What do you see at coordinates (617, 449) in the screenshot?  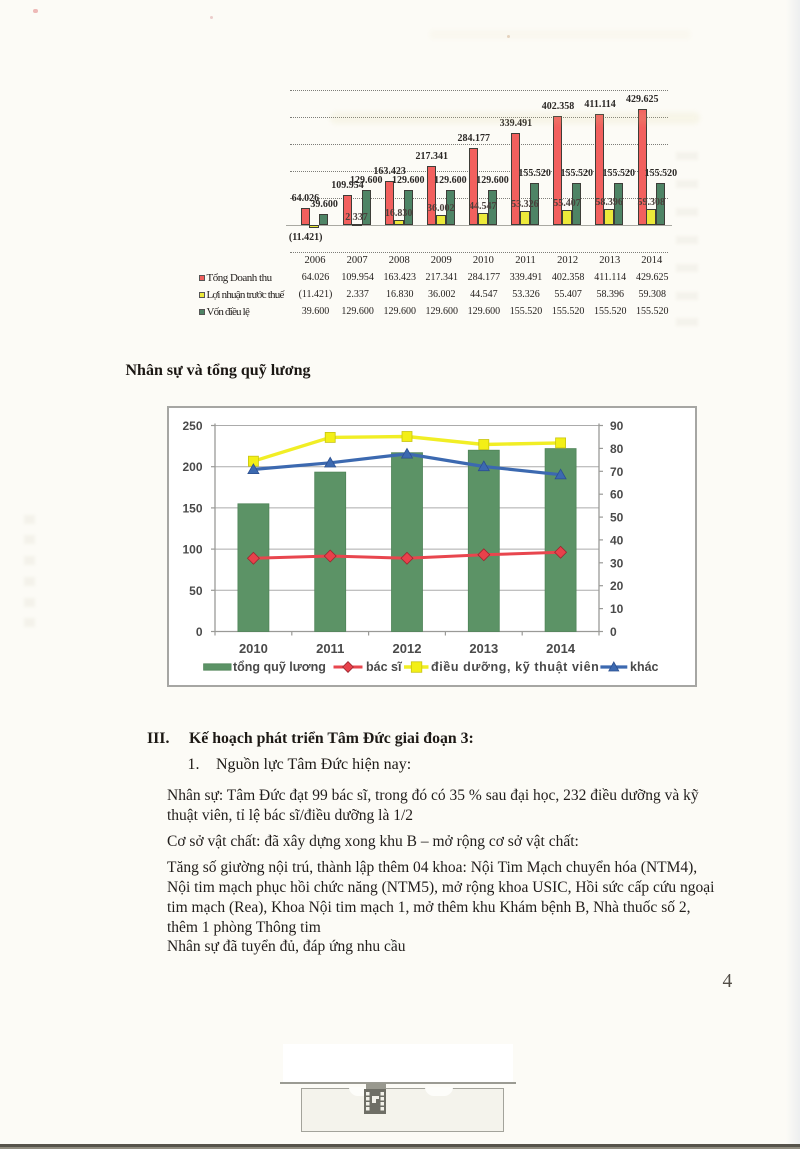 I see `svg-text: 80` at bounding box center [617, 449].